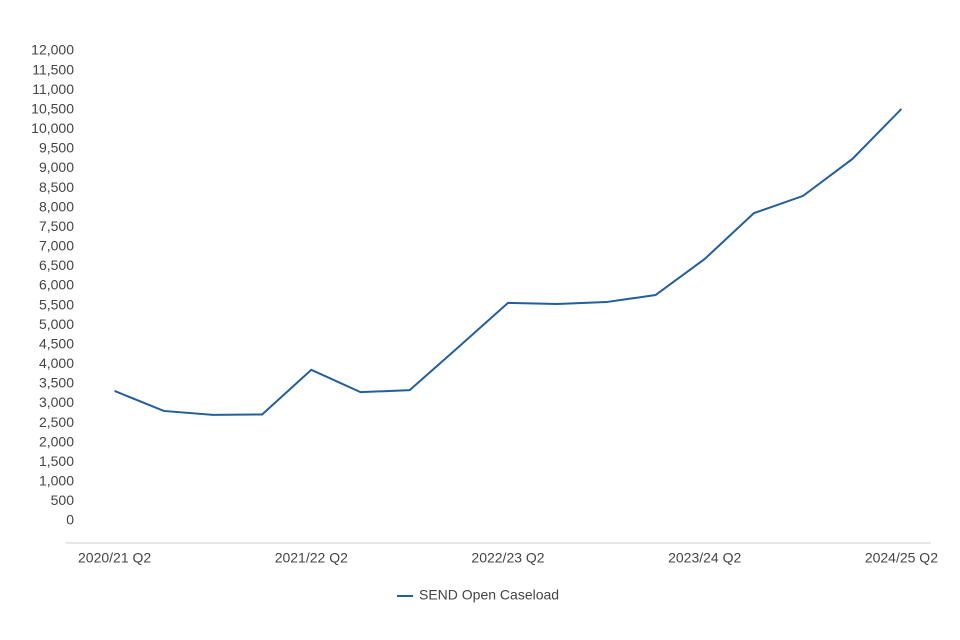 Image resolution: width=960 pixels, height=640 pixels. Describe the element at coordinates (63, 500) in the screenshot. I see `y-tick-label: 500` at that location.